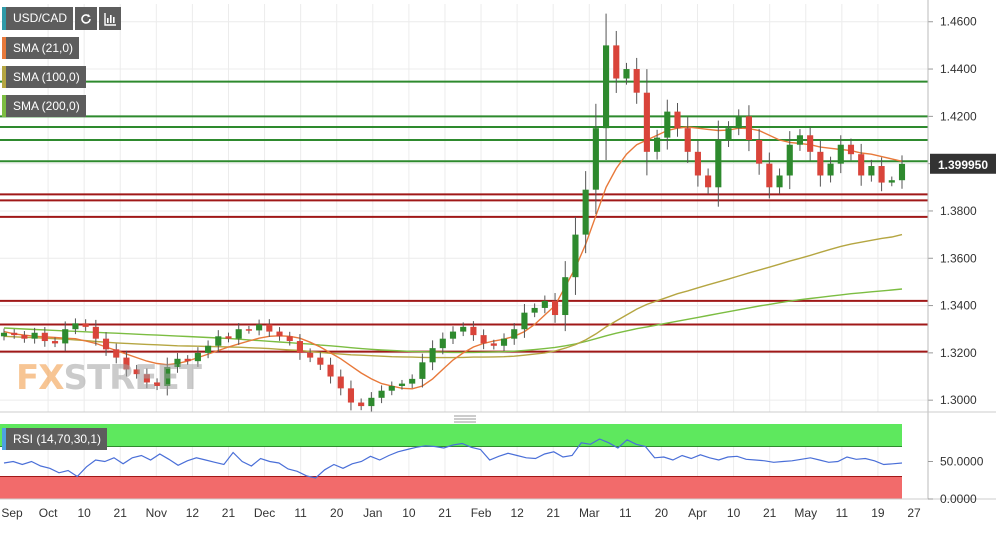 This screenshot has width=996, height=538. I want to click on current-price-tag, so click(963, 163).